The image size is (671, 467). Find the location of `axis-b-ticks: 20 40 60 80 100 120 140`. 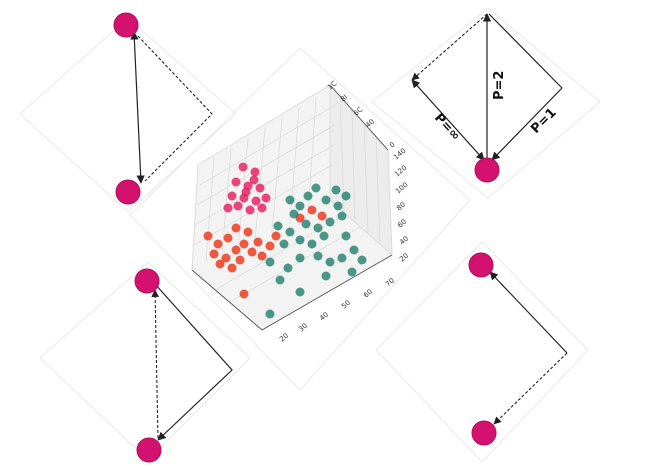

axis-b-ticks: 20 40 60 80 100 120 140 is located at coordinates (401, 205).